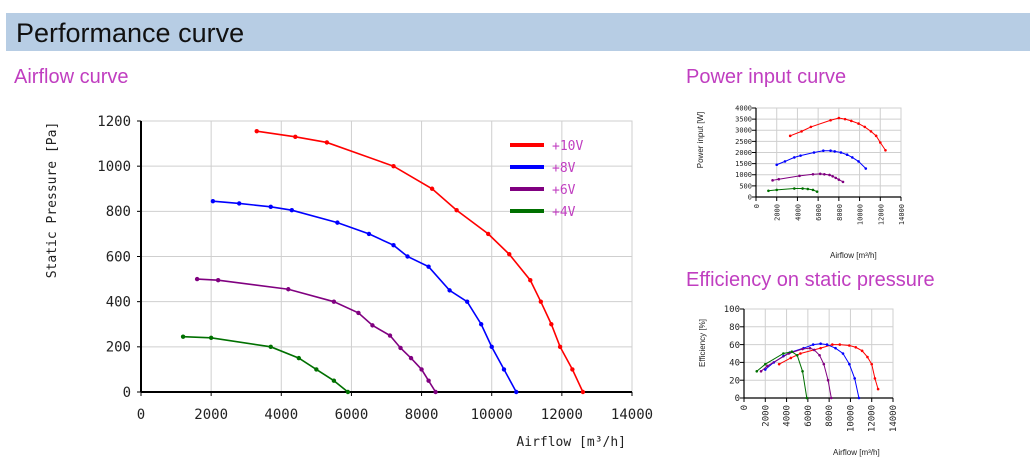 The image size is (1036, 475). I want to click on chart1-x-tick-label: 12000, so click(881, 214).